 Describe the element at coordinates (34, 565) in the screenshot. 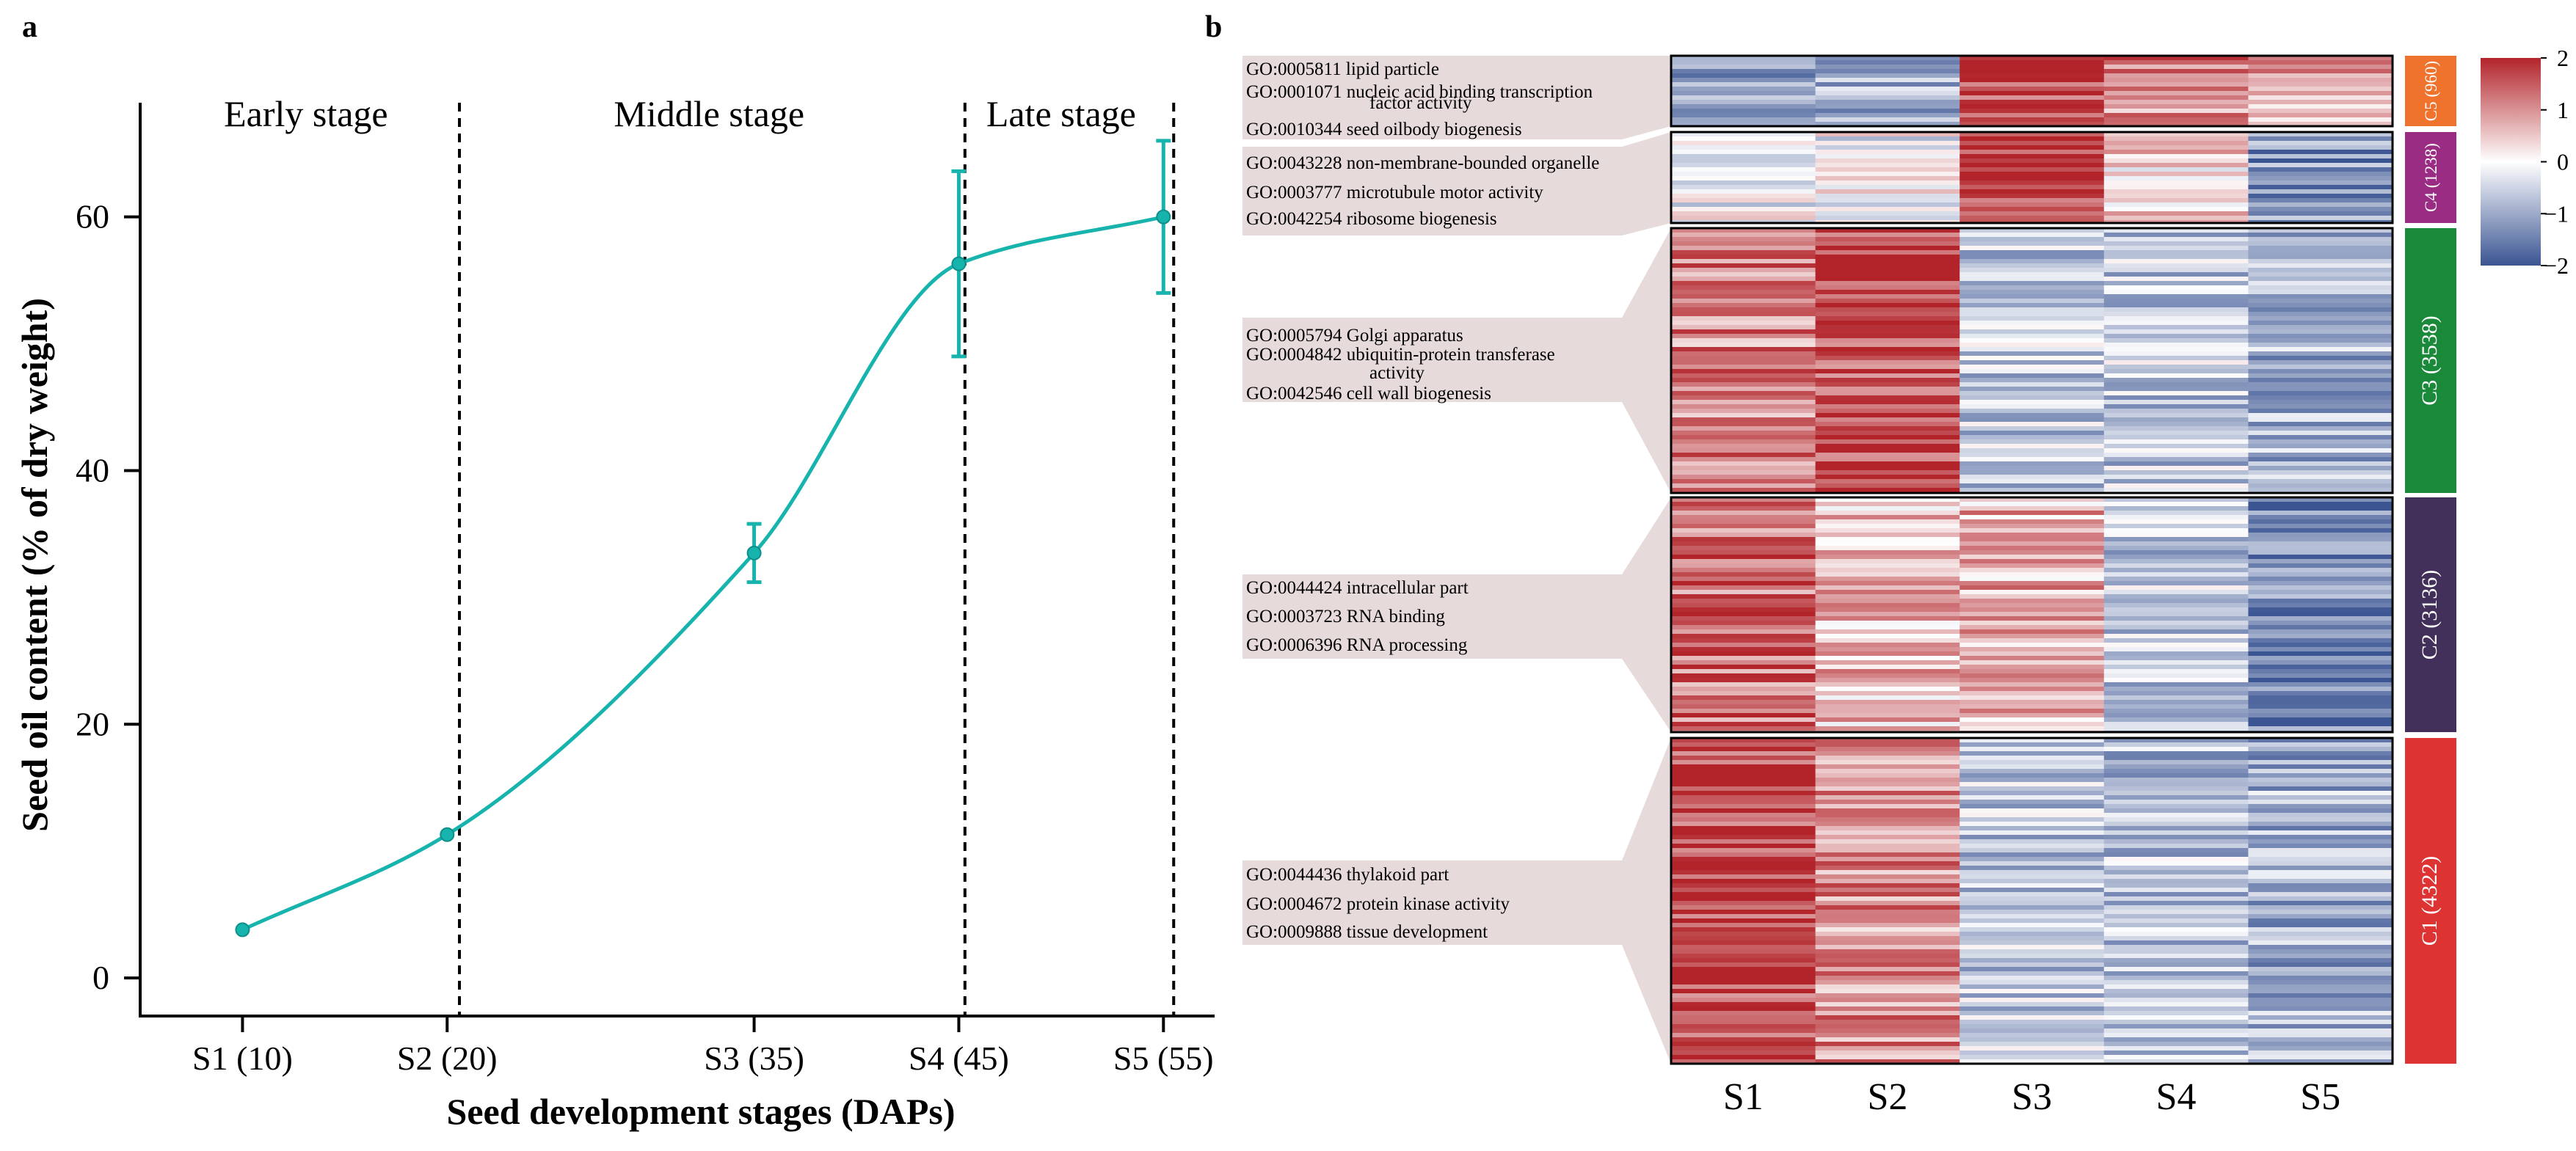

I see `y-axis-label: Seed oil content (% of dry weight)` at that location.